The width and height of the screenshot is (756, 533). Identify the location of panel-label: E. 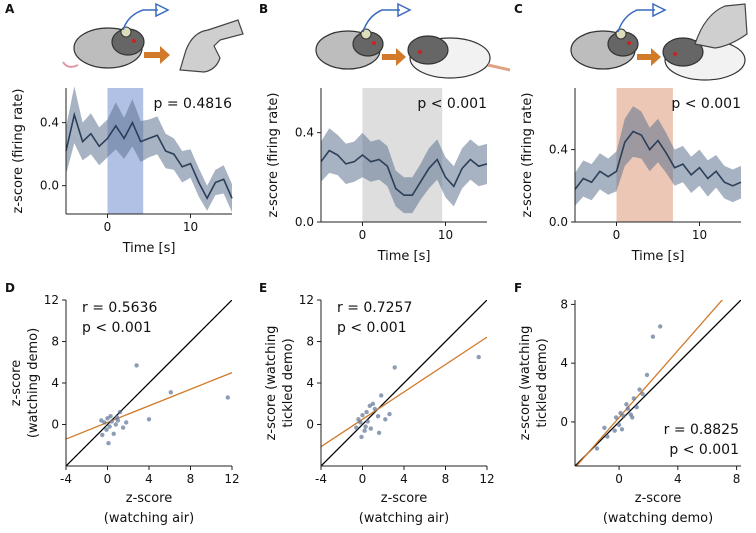
(263, 288).